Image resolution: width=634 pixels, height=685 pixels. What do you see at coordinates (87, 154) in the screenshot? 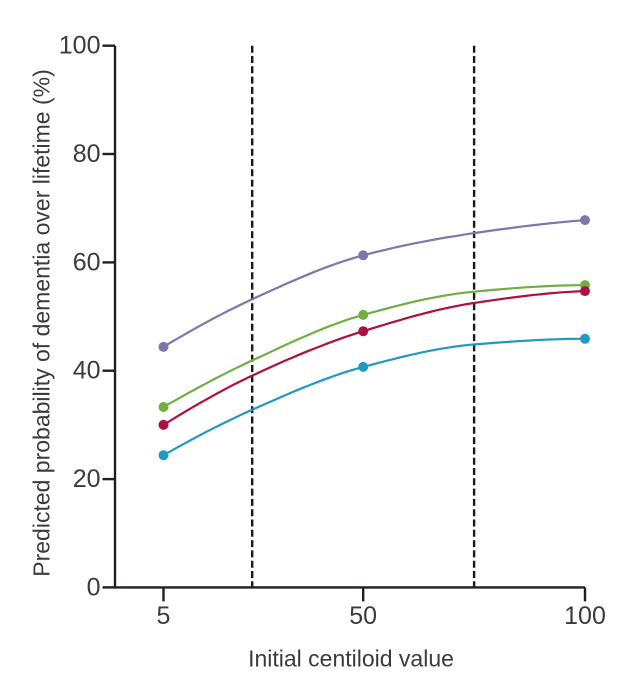
I see `svg-text: 80` at bounding box center [87, 154].